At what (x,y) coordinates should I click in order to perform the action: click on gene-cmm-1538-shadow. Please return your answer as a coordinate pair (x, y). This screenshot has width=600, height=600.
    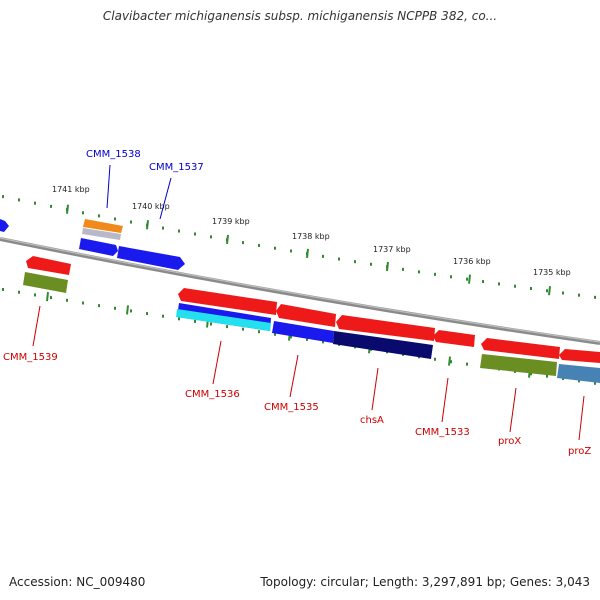
    Looking at the image, I should click on (101, 234).